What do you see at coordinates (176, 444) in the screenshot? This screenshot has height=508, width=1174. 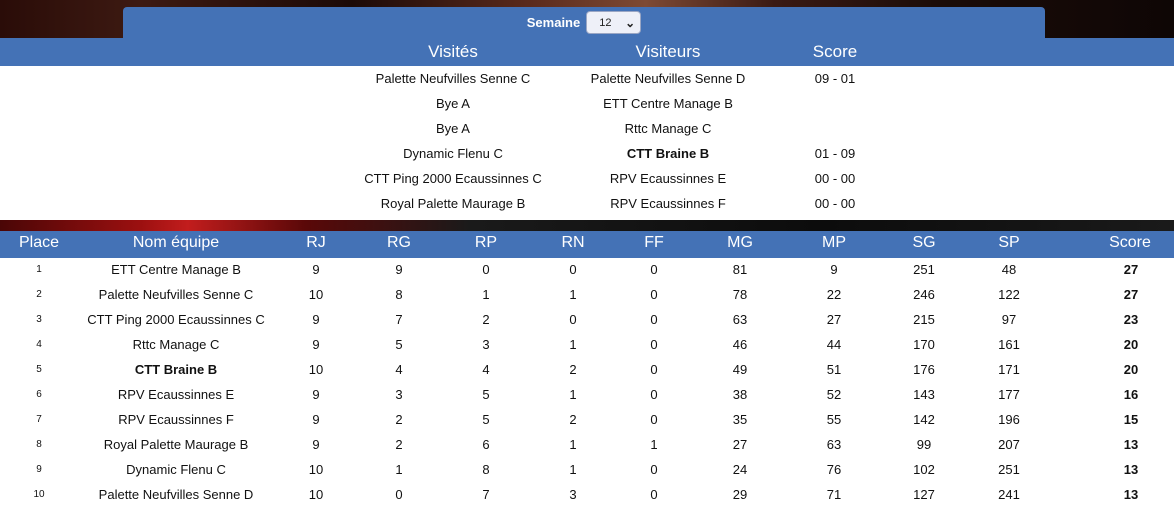 I see `cell-team: Royal Palette Maurage B` at bounding box center [176, 444].